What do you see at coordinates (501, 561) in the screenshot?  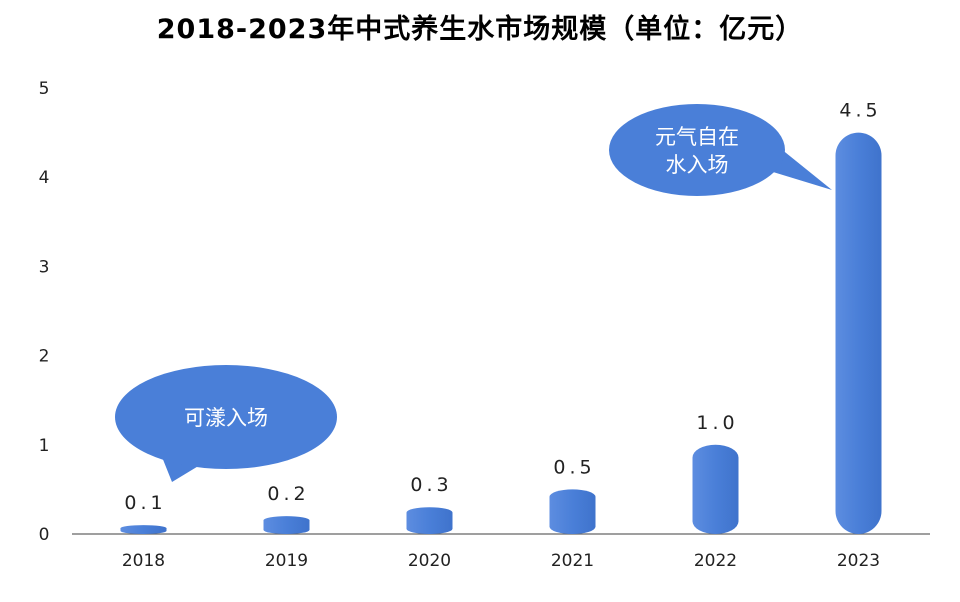 I see `x-axis-ticks: 2018 2019 2020 2021 2022 2023` at bounding box center [501, 561].